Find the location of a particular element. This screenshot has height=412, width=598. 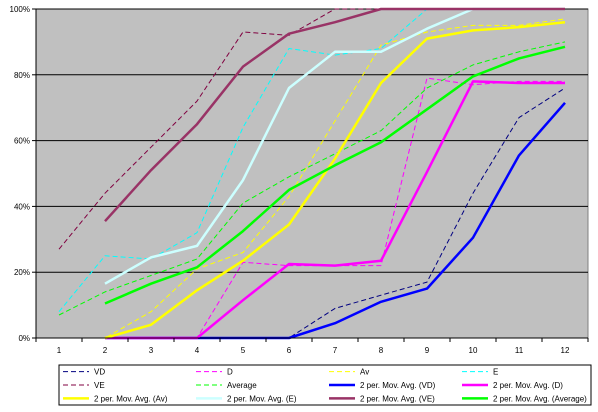

x-tick-label: 5 is located at coordinates (243, 350).